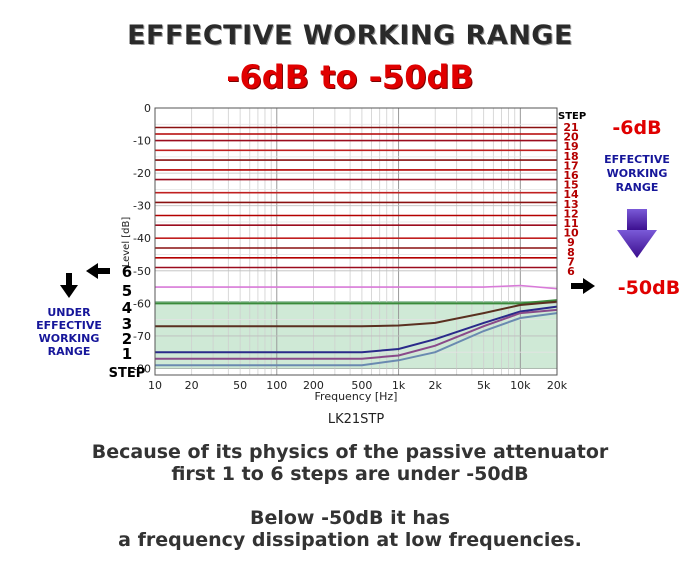  What do you see at coordinates (570, 165) in the screenshot?
I see `step-label-17: 17` at bounding box center [570, 165].